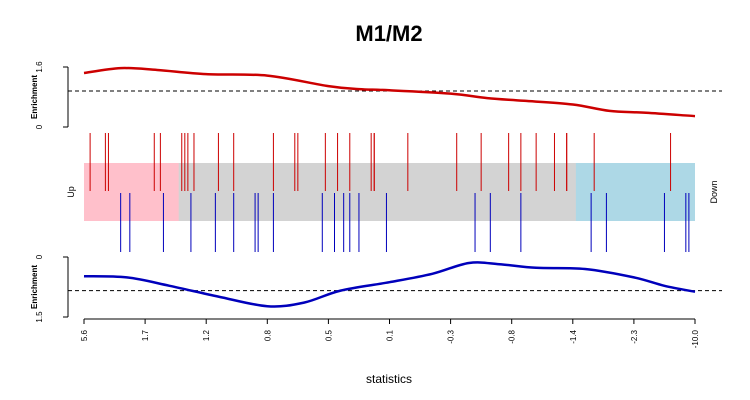 The image size is (750, 400). Describe the element at coordinates (573, 336) in the screenshot. I see `x-tick-label: -1.4` at that location.